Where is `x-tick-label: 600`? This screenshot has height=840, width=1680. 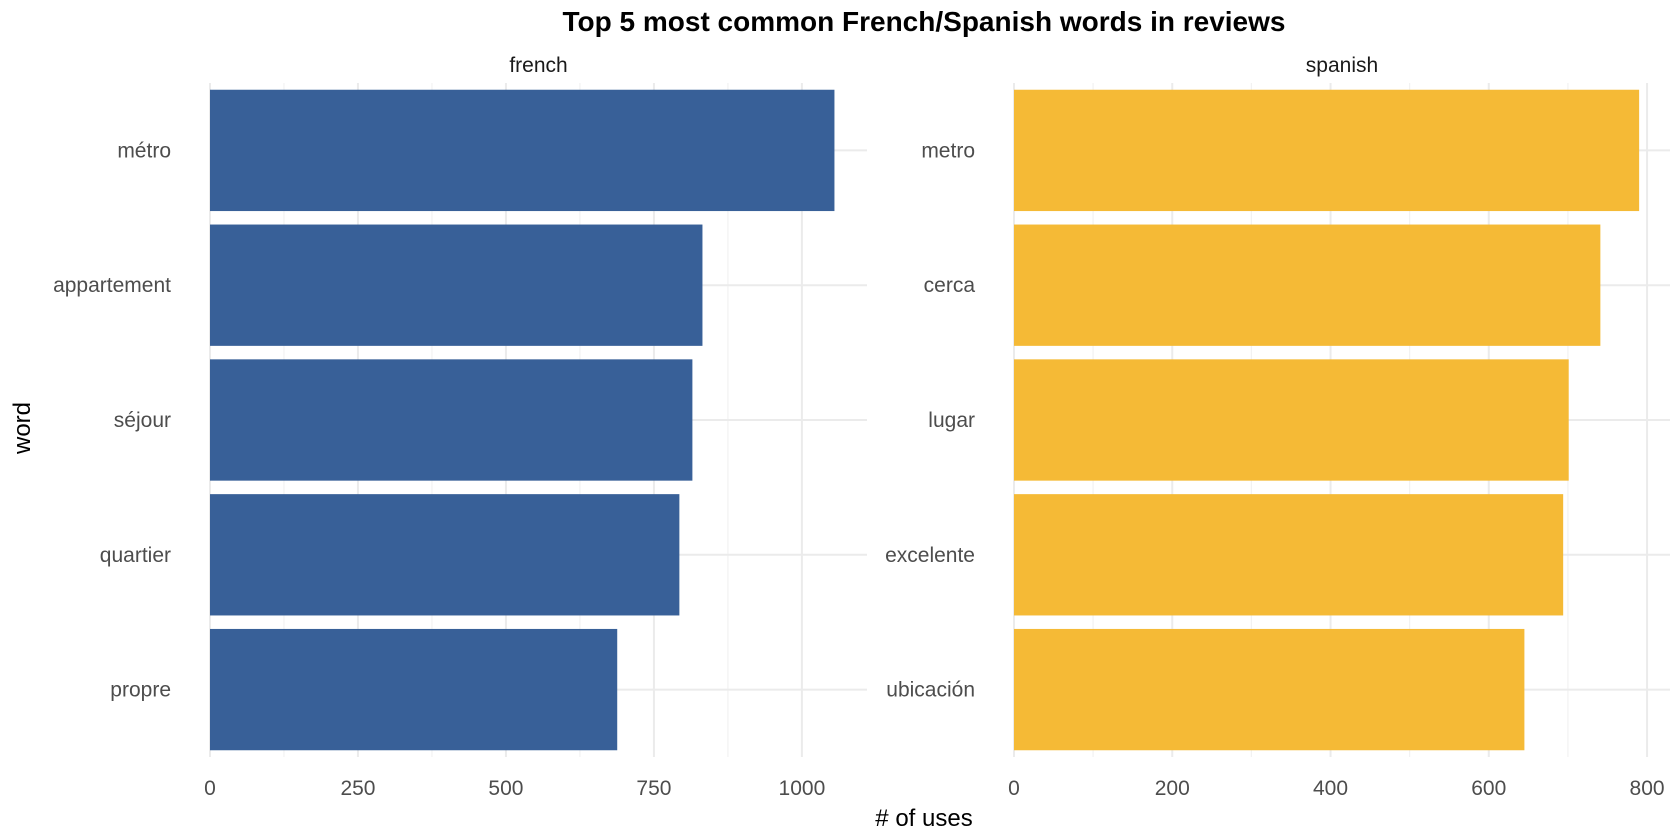 x-tick-label: 600 is located at coordinates (1488, 788).